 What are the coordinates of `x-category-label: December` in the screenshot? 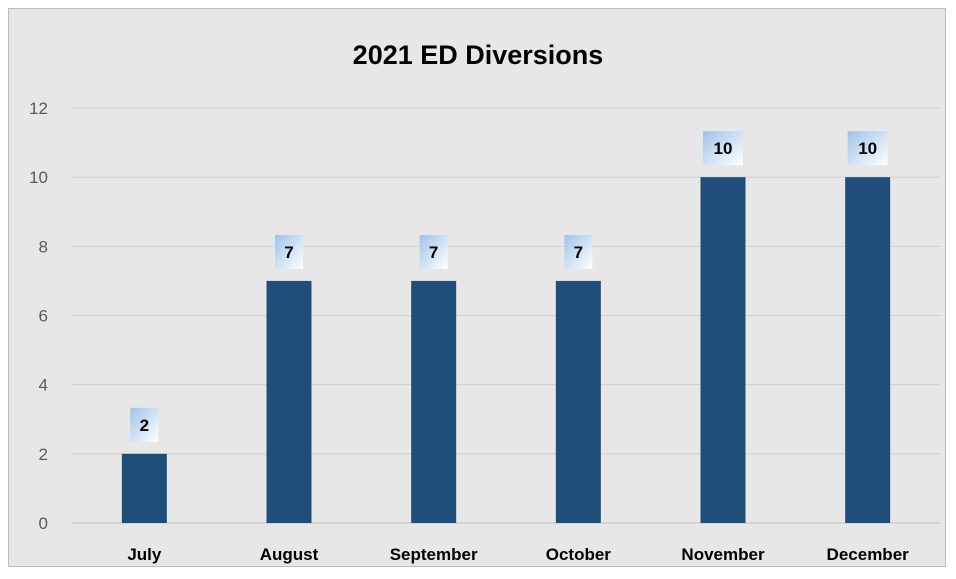 It's located at (868, 554).